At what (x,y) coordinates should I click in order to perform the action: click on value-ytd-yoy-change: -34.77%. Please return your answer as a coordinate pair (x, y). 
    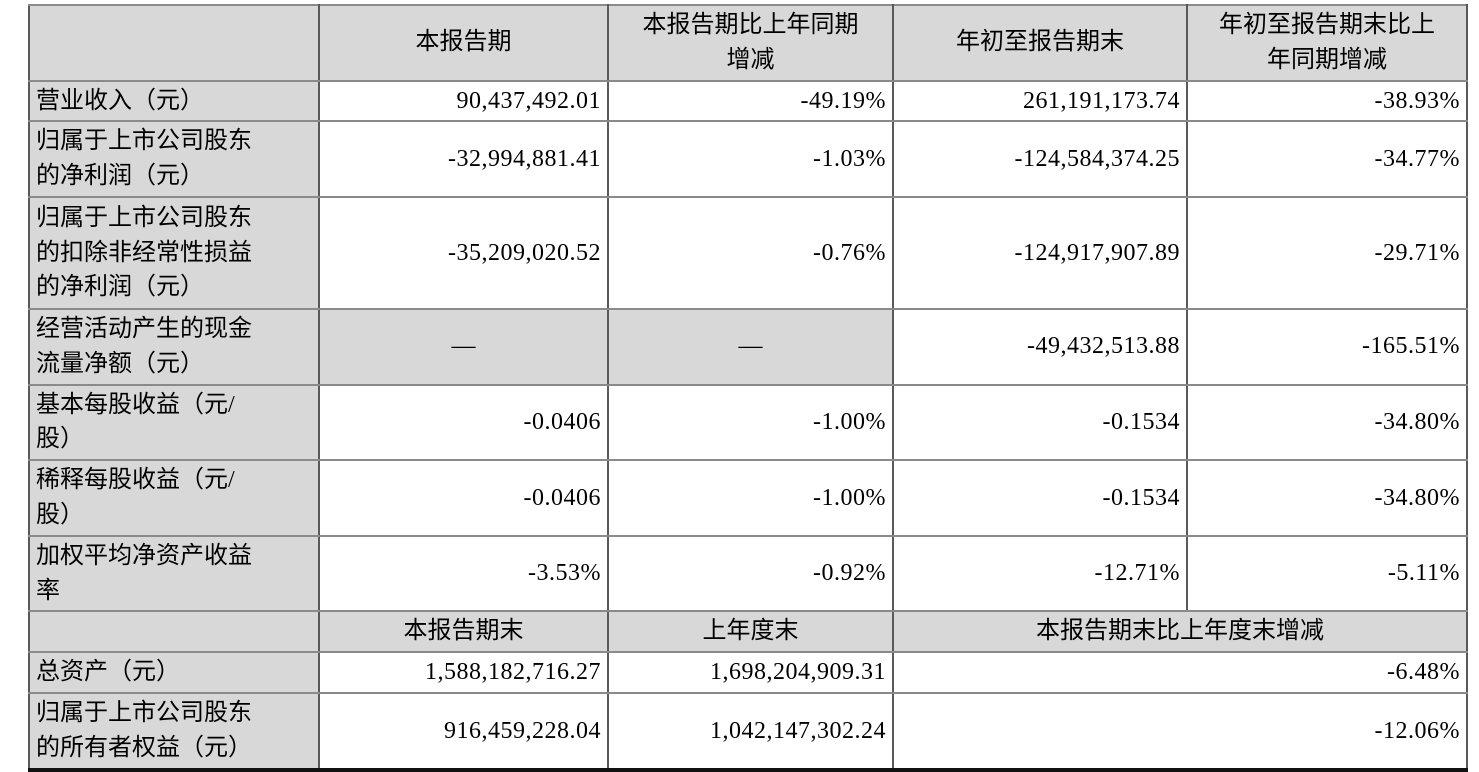
    Looking at the image, I should click on (1327, 159).